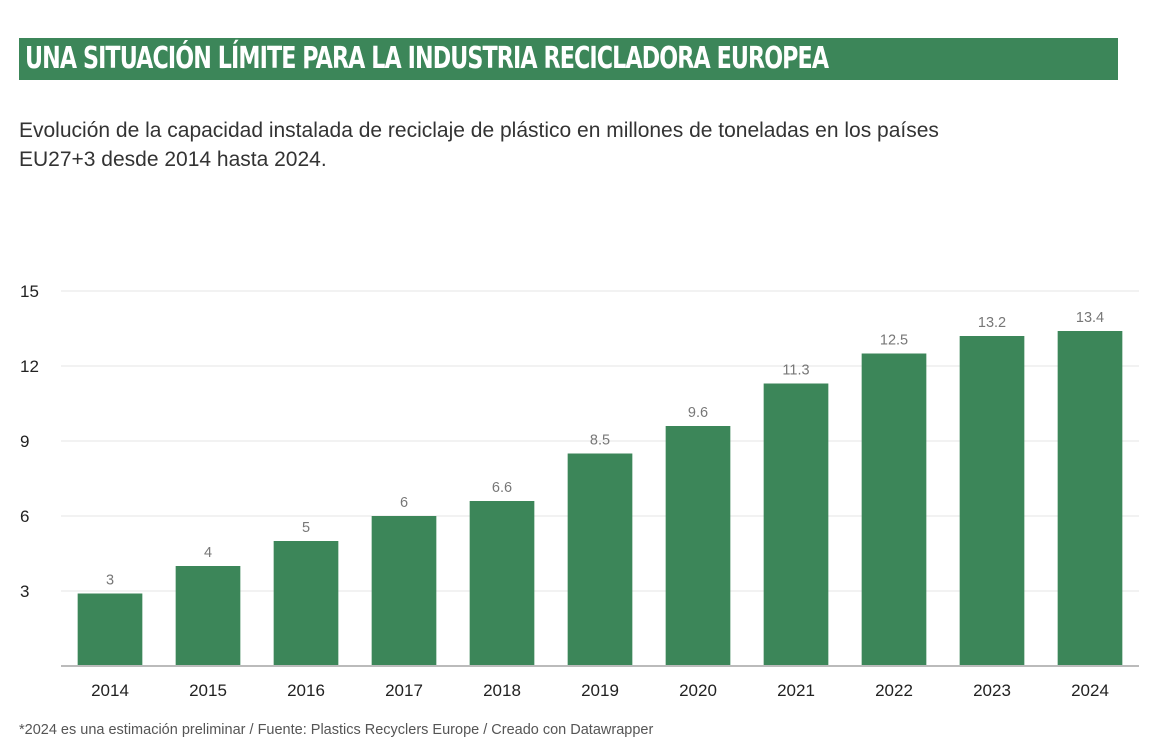 The height and width of the screenshot is (756, 1152). What do you see at coordinates (698, 413) in the screenshot?
I see `data-label: 9.6` at bounding box center [698, 413].